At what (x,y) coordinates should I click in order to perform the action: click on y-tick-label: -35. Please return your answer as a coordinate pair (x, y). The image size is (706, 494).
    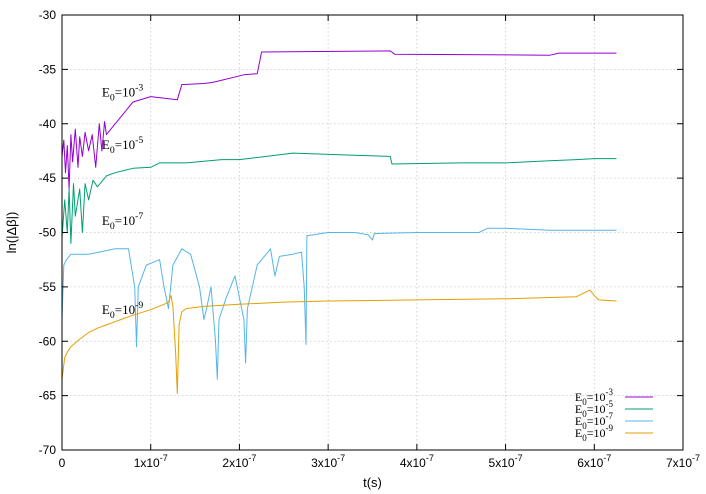
    Looking at the image, I should click on (48, 69).